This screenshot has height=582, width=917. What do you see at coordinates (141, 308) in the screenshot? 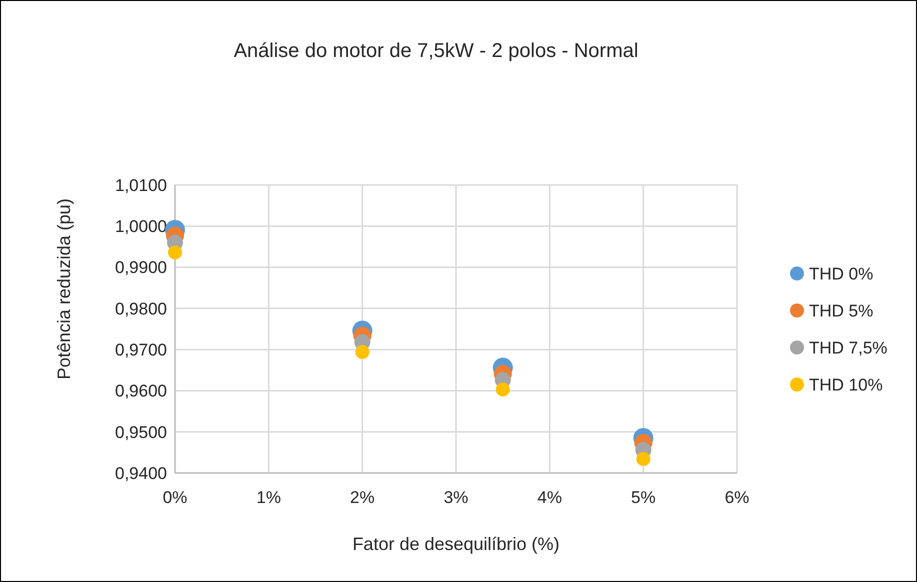
I see `y-tick-label: 0,9800` at bounding box center [141, 308].